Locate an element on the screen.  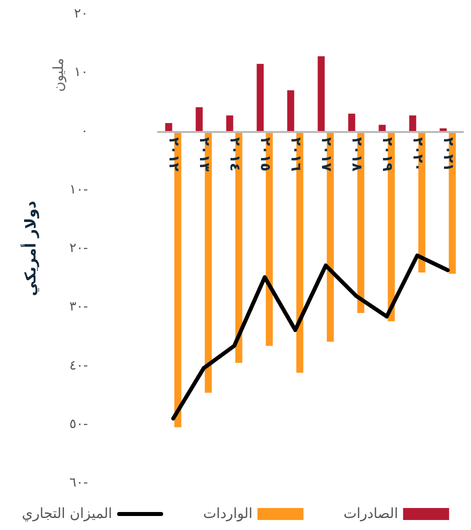
y-tick-label: ٣٠- is located at coordinates (78, 307).